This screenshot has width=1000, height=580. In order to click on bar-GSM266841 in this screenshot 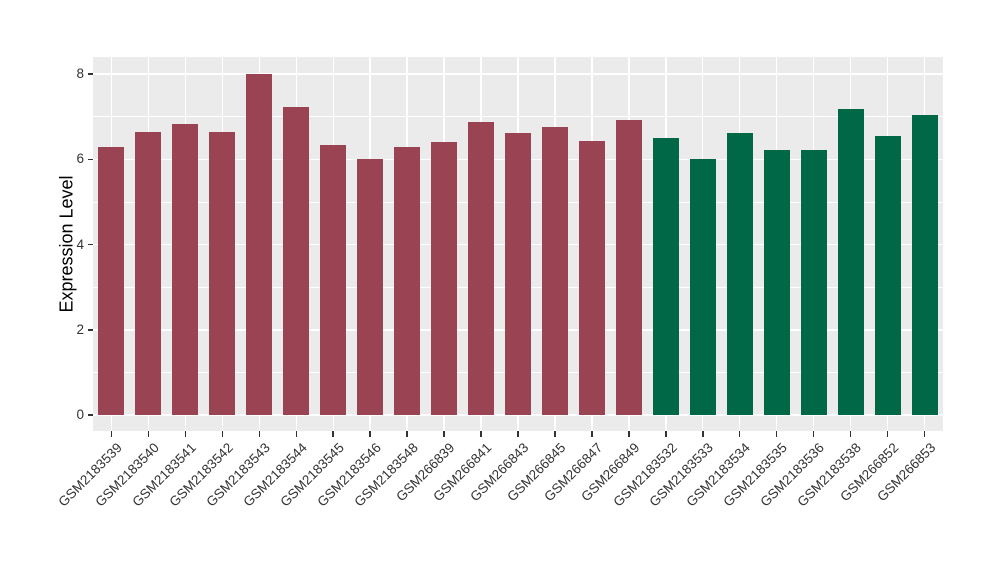, I will do `click(481, 268)`.